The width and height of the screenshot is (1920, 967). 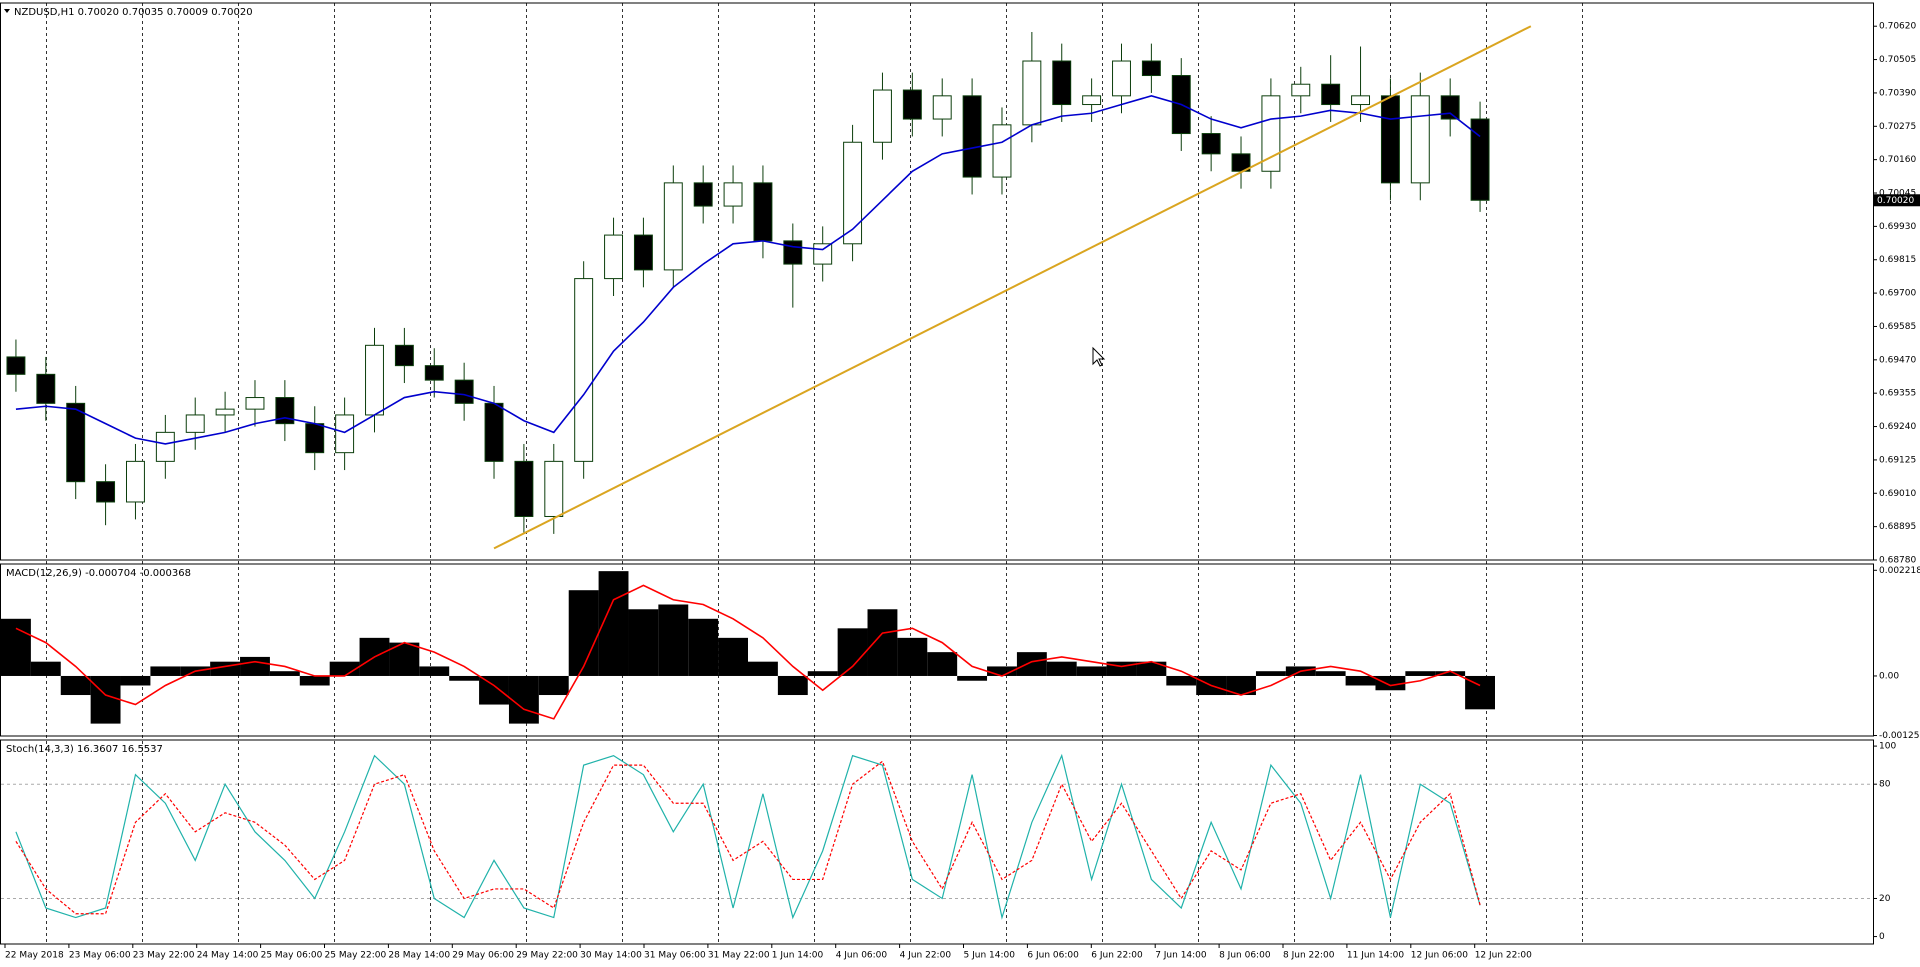 What do you see at coordinates (1503, 956) in the screenshot?
I see `x-tick-label: 12 Jun 22:00` at bounding box center [1503, 956].